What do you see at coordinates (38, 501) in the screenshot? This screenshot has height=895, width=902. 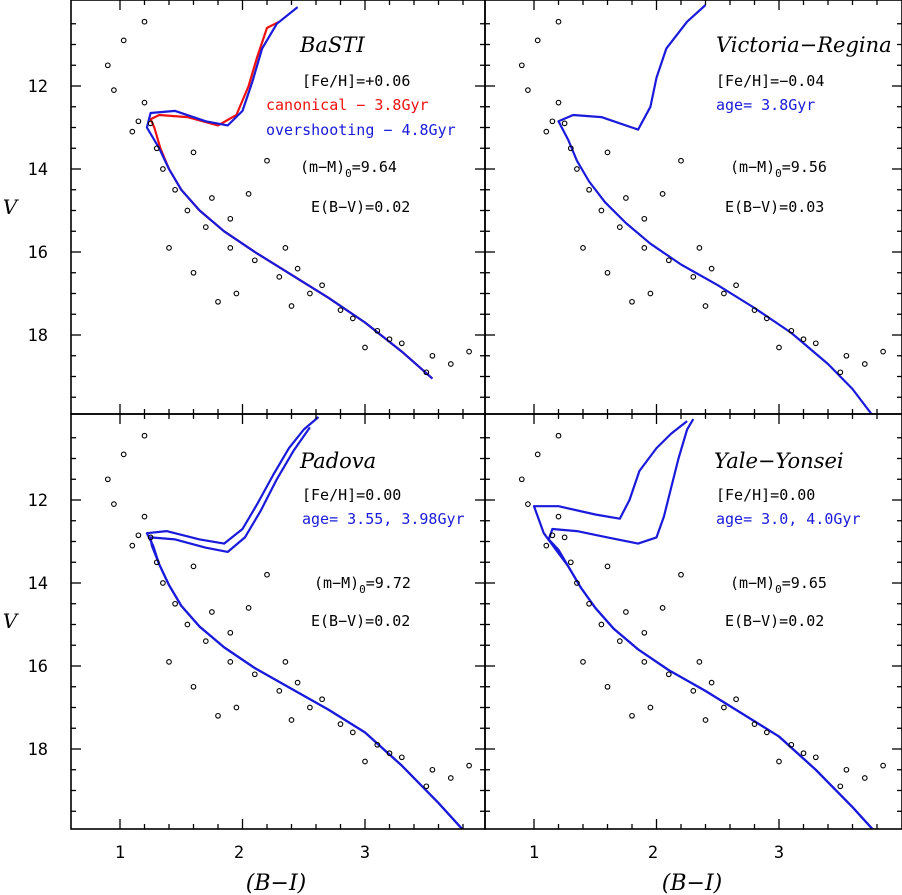 I see `y-tick-label: 12` at bounding box center [38, 501].